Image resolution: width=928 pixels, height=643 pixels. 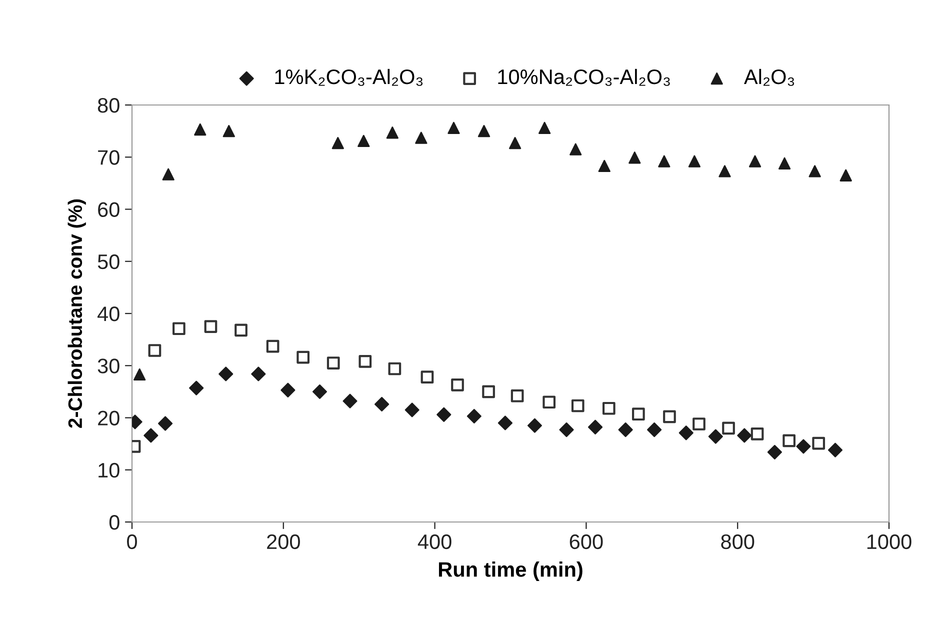 What do you see at coordinates (435, 542) in the screenshot?
I see `x-tick-label: 400` at bounding box center [435, 542].